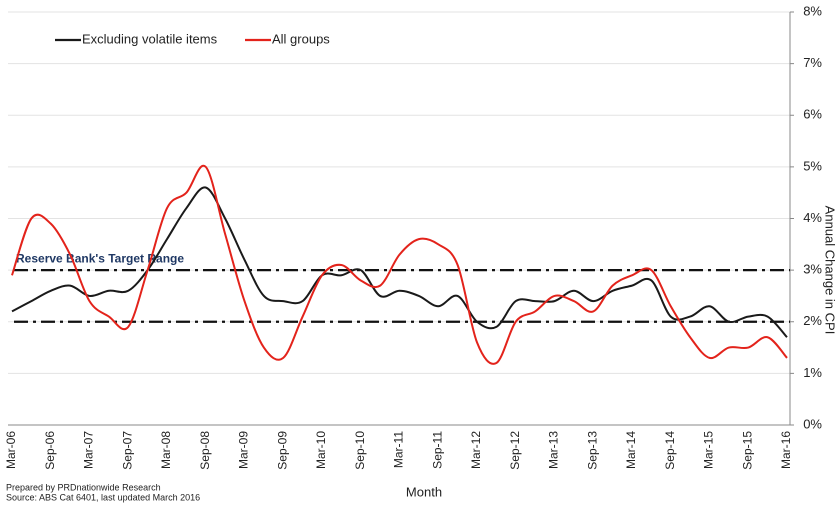 The width and height of the screenshot is (838, 507). I want to click on x-tick-label: Sep-12, so click(515, 450).